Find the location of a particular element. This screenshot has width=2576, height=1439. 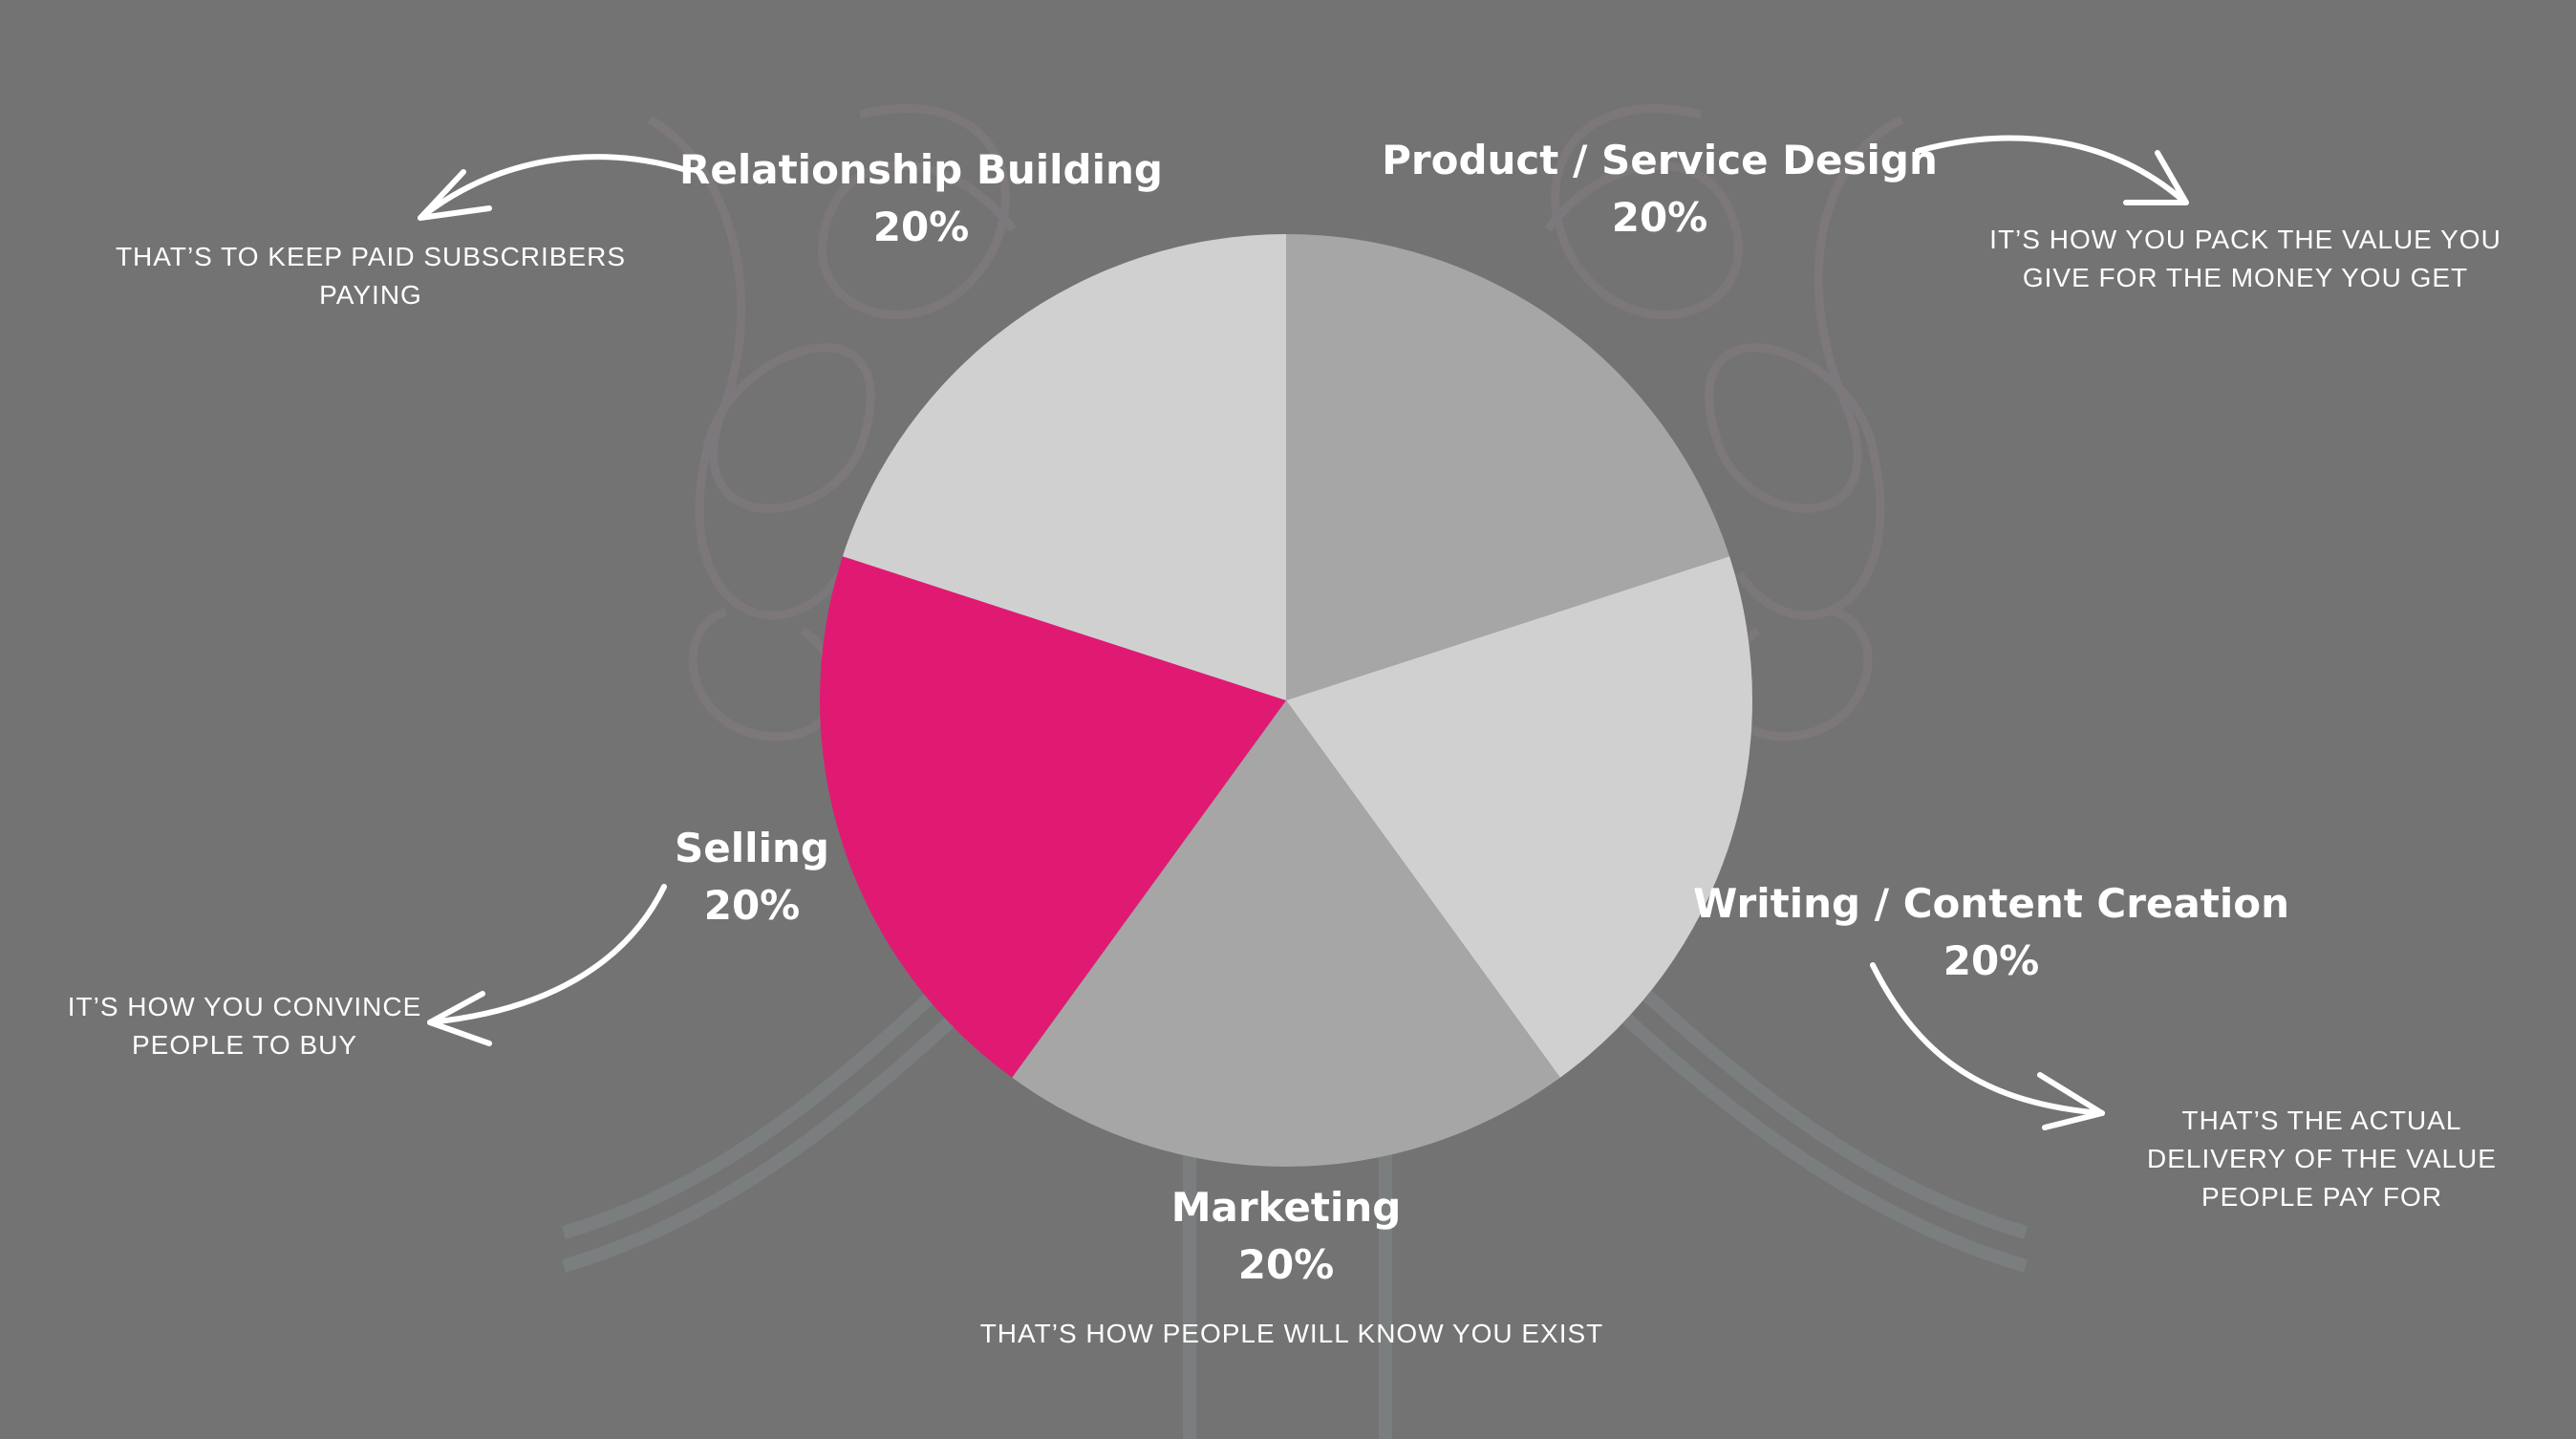

slice-label-writing-content-creation: Writing / Content Creation is located at coordinates (1991, 903).